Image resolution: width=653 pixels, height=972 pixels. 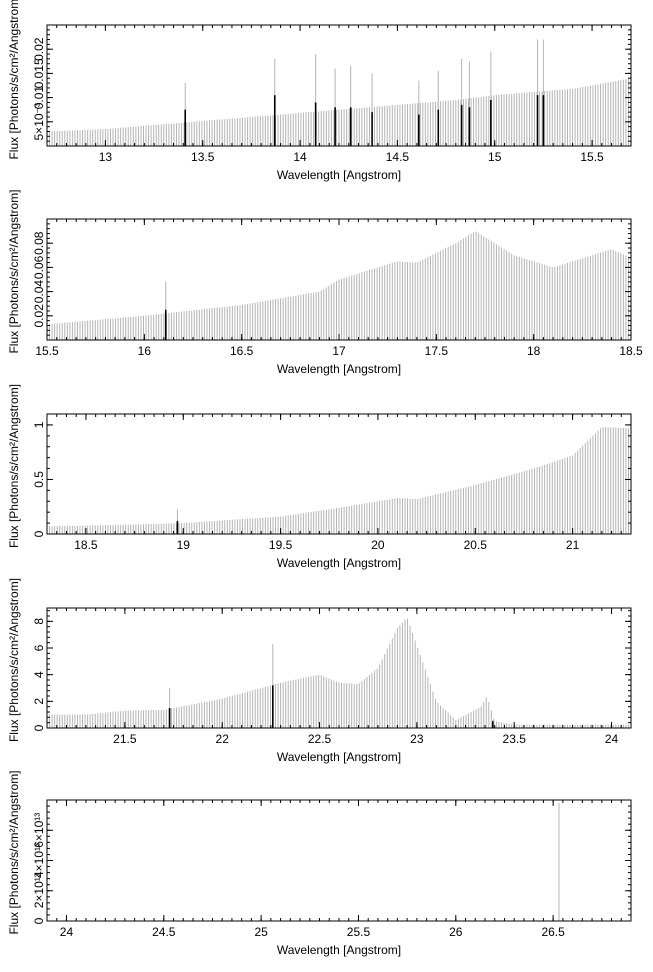 What do you see at coordinates (39, 890) in the screenshot?
I see `y-tick-label: 2×10¹³` at bounding box center [39, 890].